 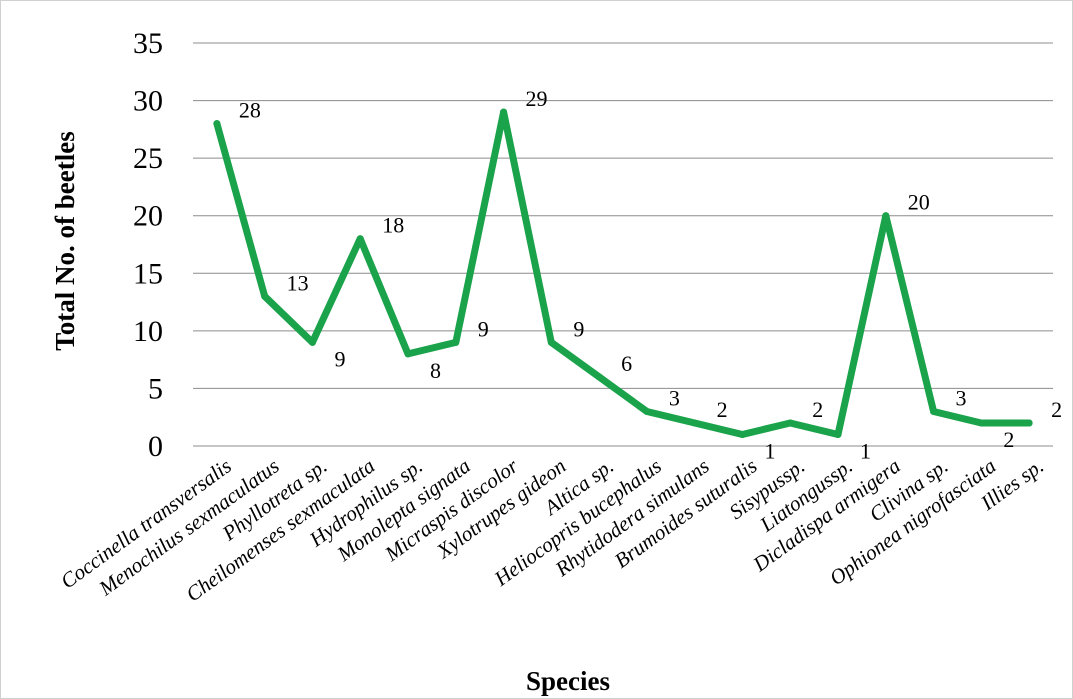 What do you see at coordinates (148, 331) in the screenshot?
I see `y-tick-label: 10` at bounding box center [148, 331].